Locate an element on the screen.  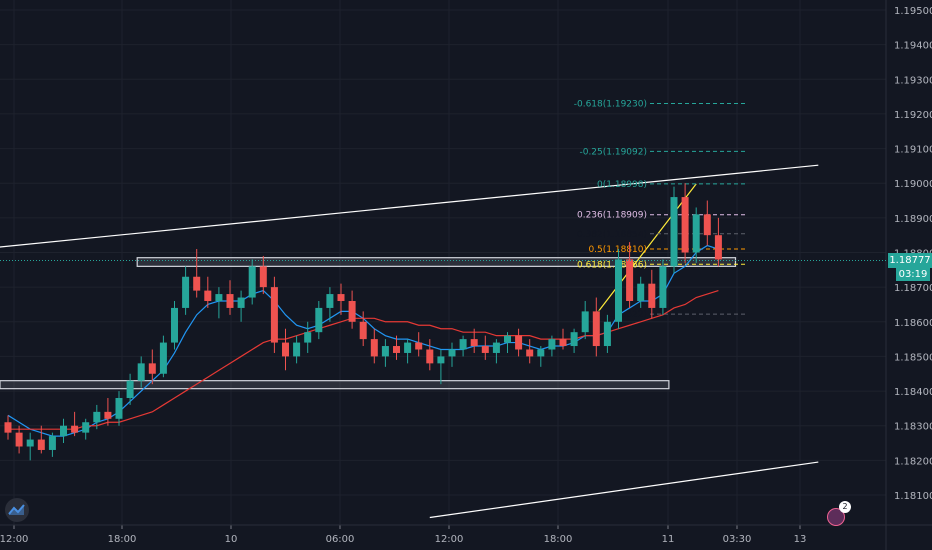
y-tick-label: 1.18300 is located at coordinates (913, 427).